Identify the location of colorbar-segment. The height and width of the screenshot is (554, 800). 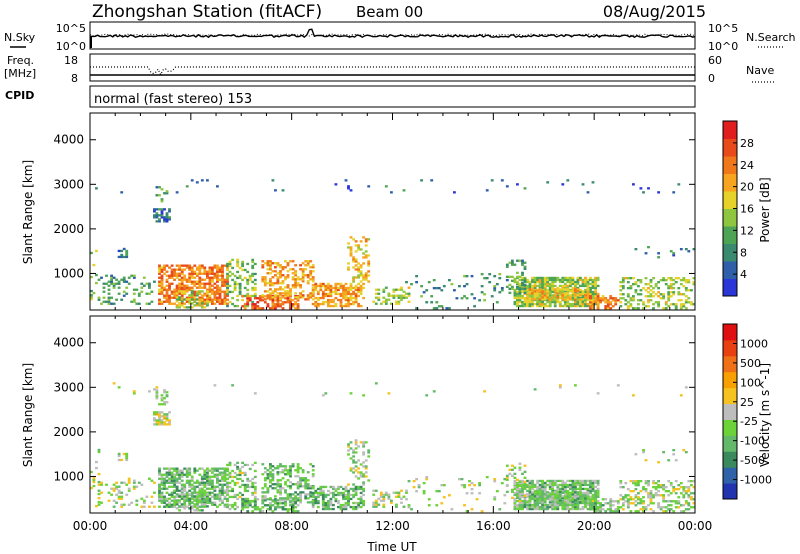
(730, 396).